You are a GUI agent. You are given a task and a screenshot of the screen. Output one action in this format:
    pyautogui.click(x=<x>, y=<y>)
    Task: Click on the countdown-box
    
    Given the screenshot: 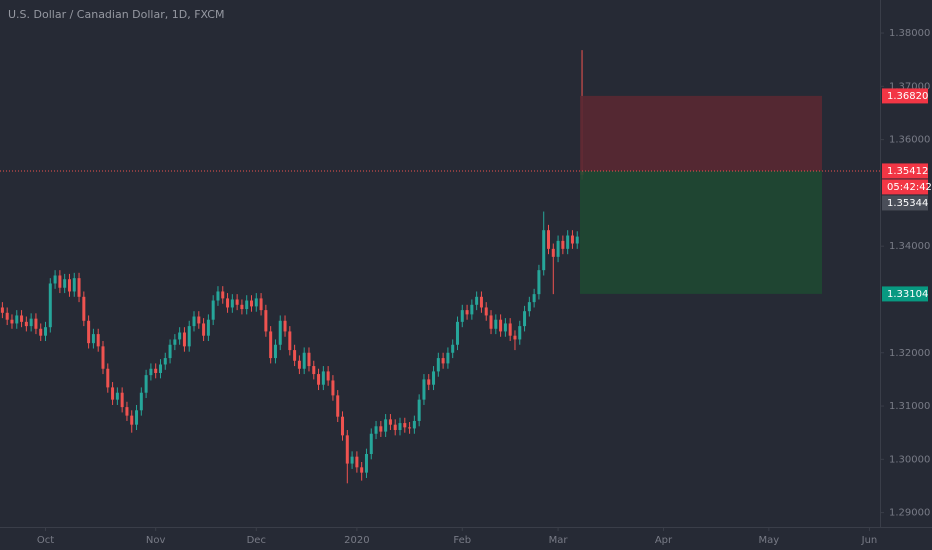 What is the action you would take?
    pyautogui.click(x=905, y=187)
    